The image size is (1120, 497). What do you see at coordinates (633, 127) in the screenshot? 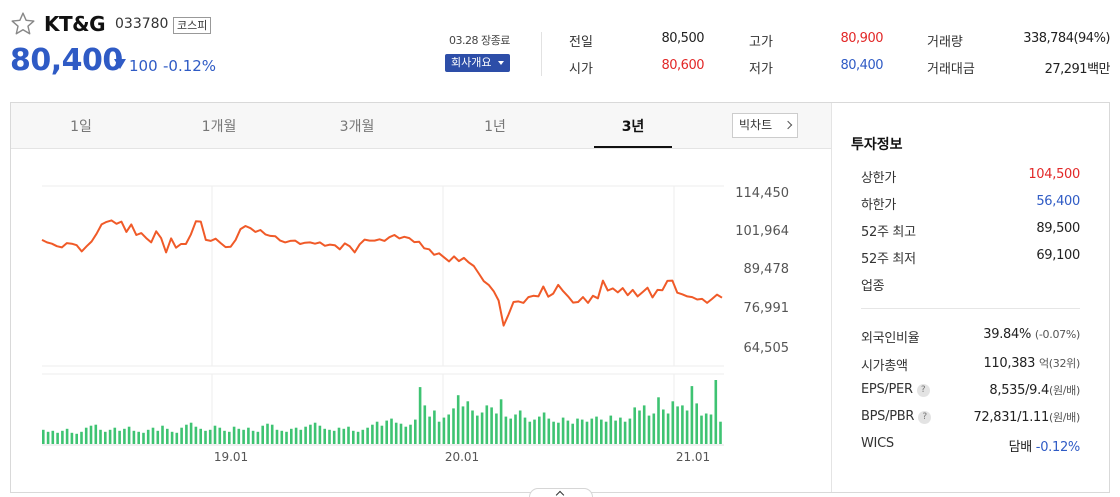
I see `tab-3years: 3년` at bounding box center [633, 127].